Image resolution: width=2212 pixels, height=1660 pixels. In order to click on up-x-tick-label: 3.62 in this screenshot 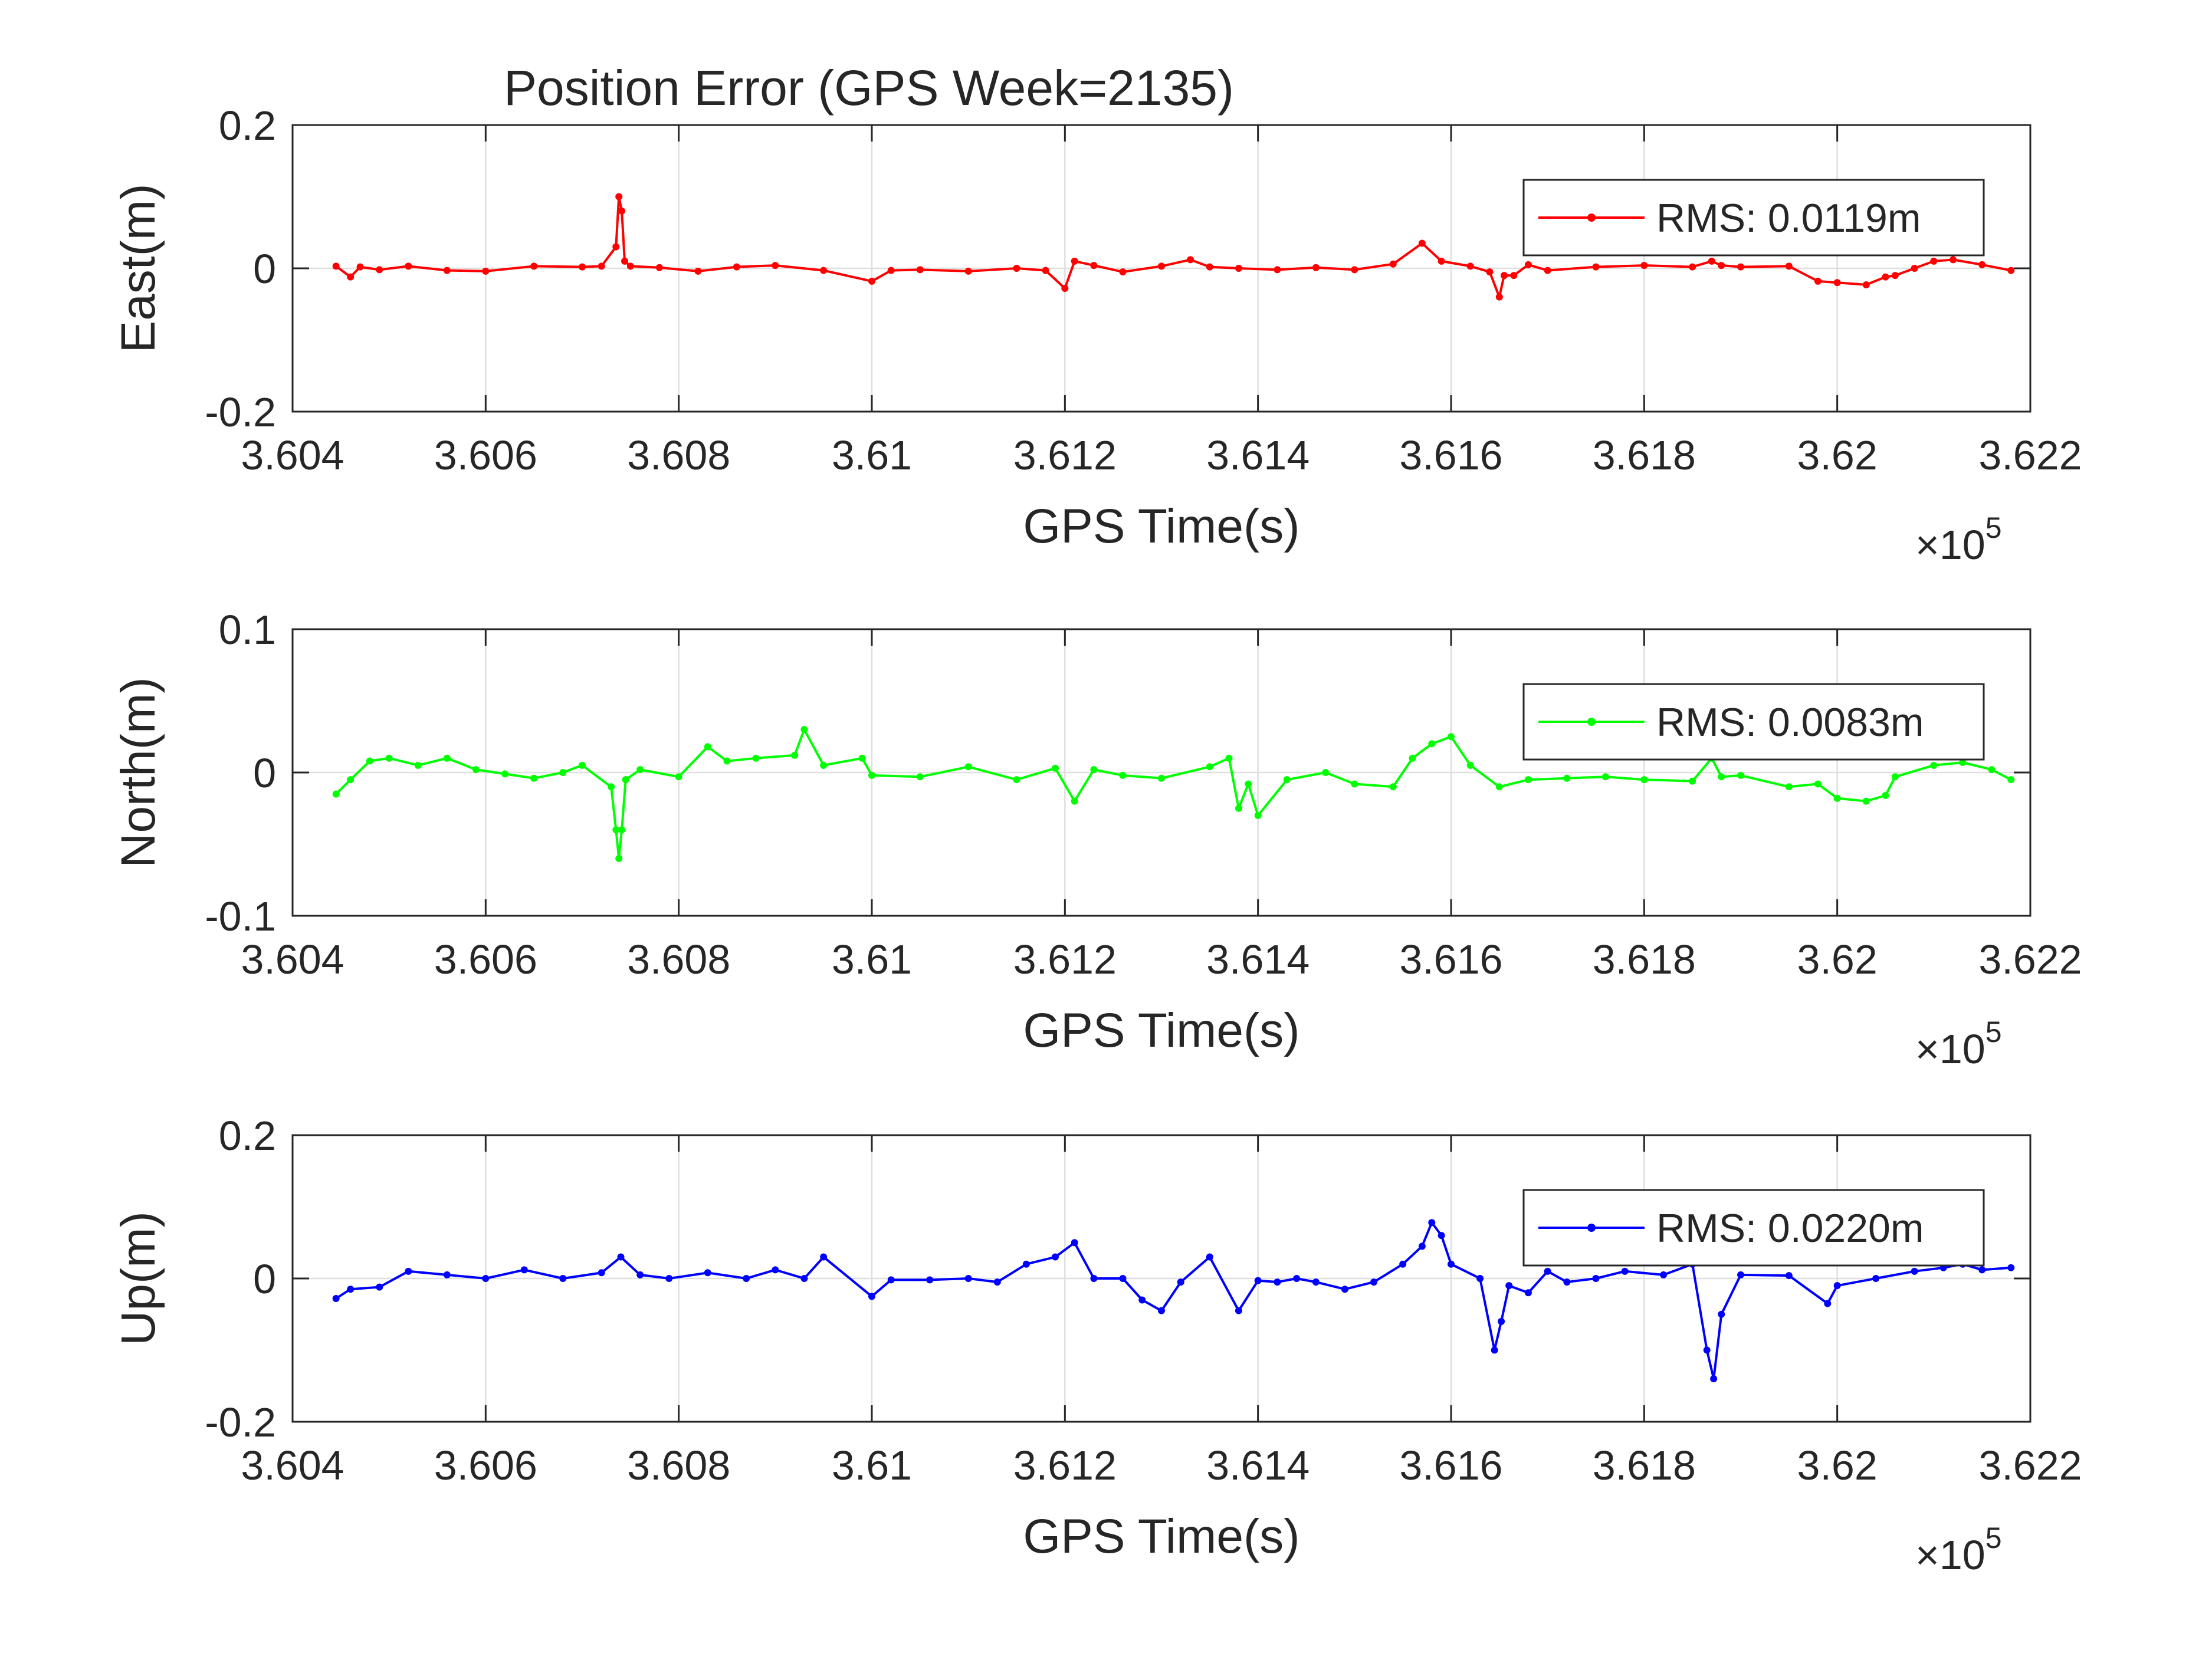, I will do `click(1837, 1465)`.